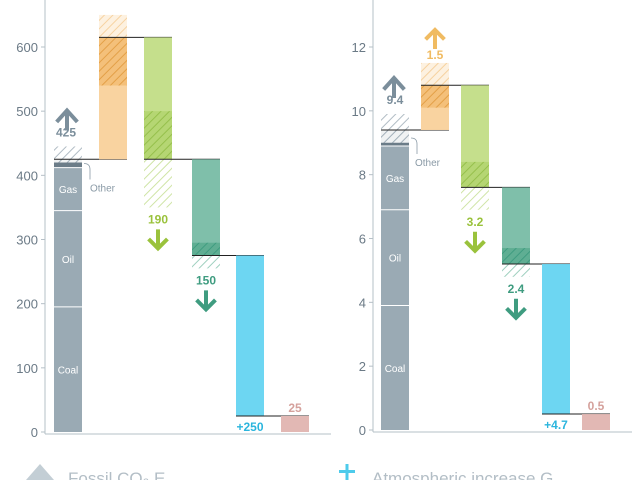 This screenshot has height=480, width=640. Describe the element at coordinates (362, 366) in the screenshot. I see `y-tick-label: 2` at that location.